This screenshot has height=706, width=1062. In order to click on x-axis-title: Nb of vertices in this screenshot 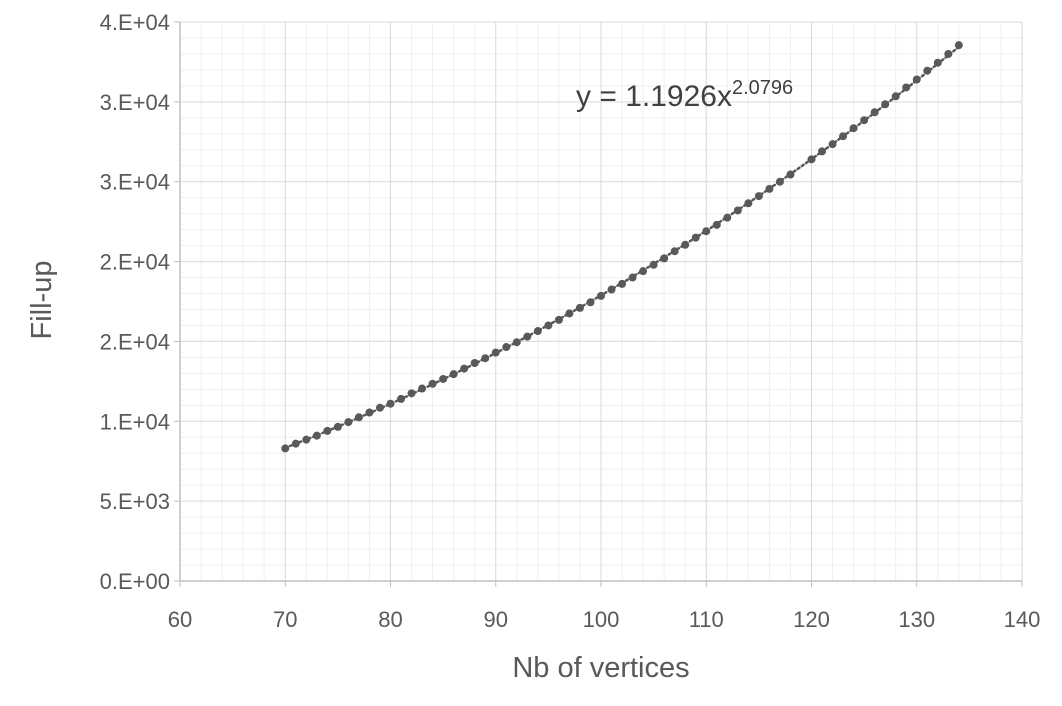, I will do `click(600, 668)`.